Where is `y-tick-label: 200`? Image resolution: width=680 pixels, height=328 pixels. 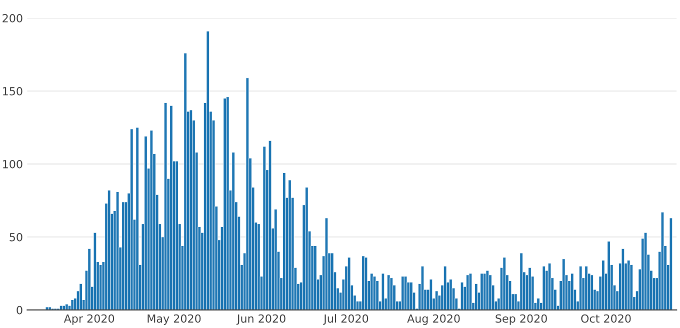
y-tick-label: 200 is located at coordinates (12, 18).